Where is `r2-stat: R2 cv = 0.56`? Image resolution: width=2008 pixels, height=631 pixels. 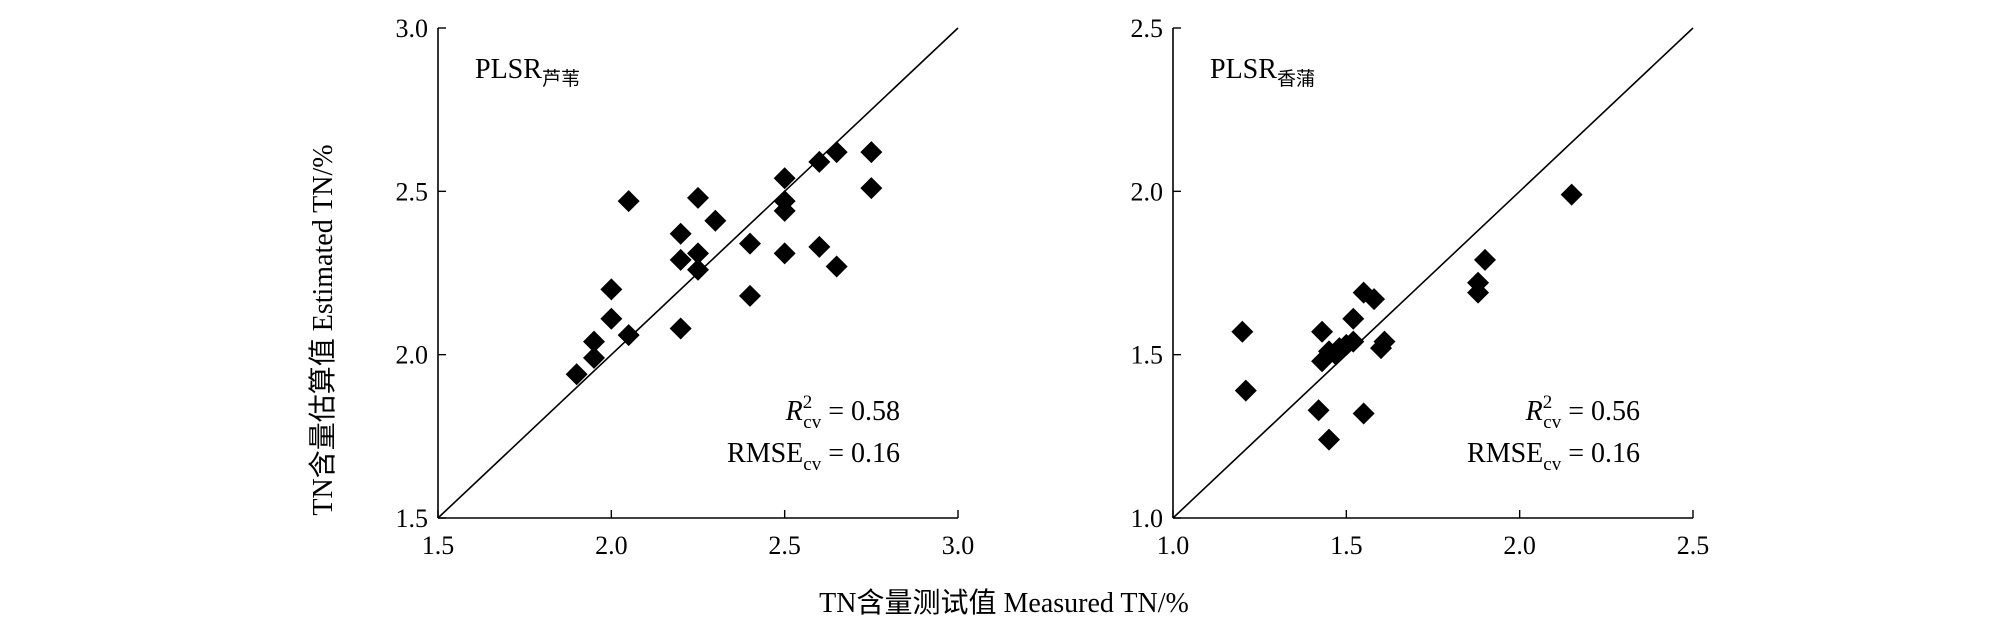
r2-stat: R2 cv = 0.56 is located at coordinates (1582, 412).